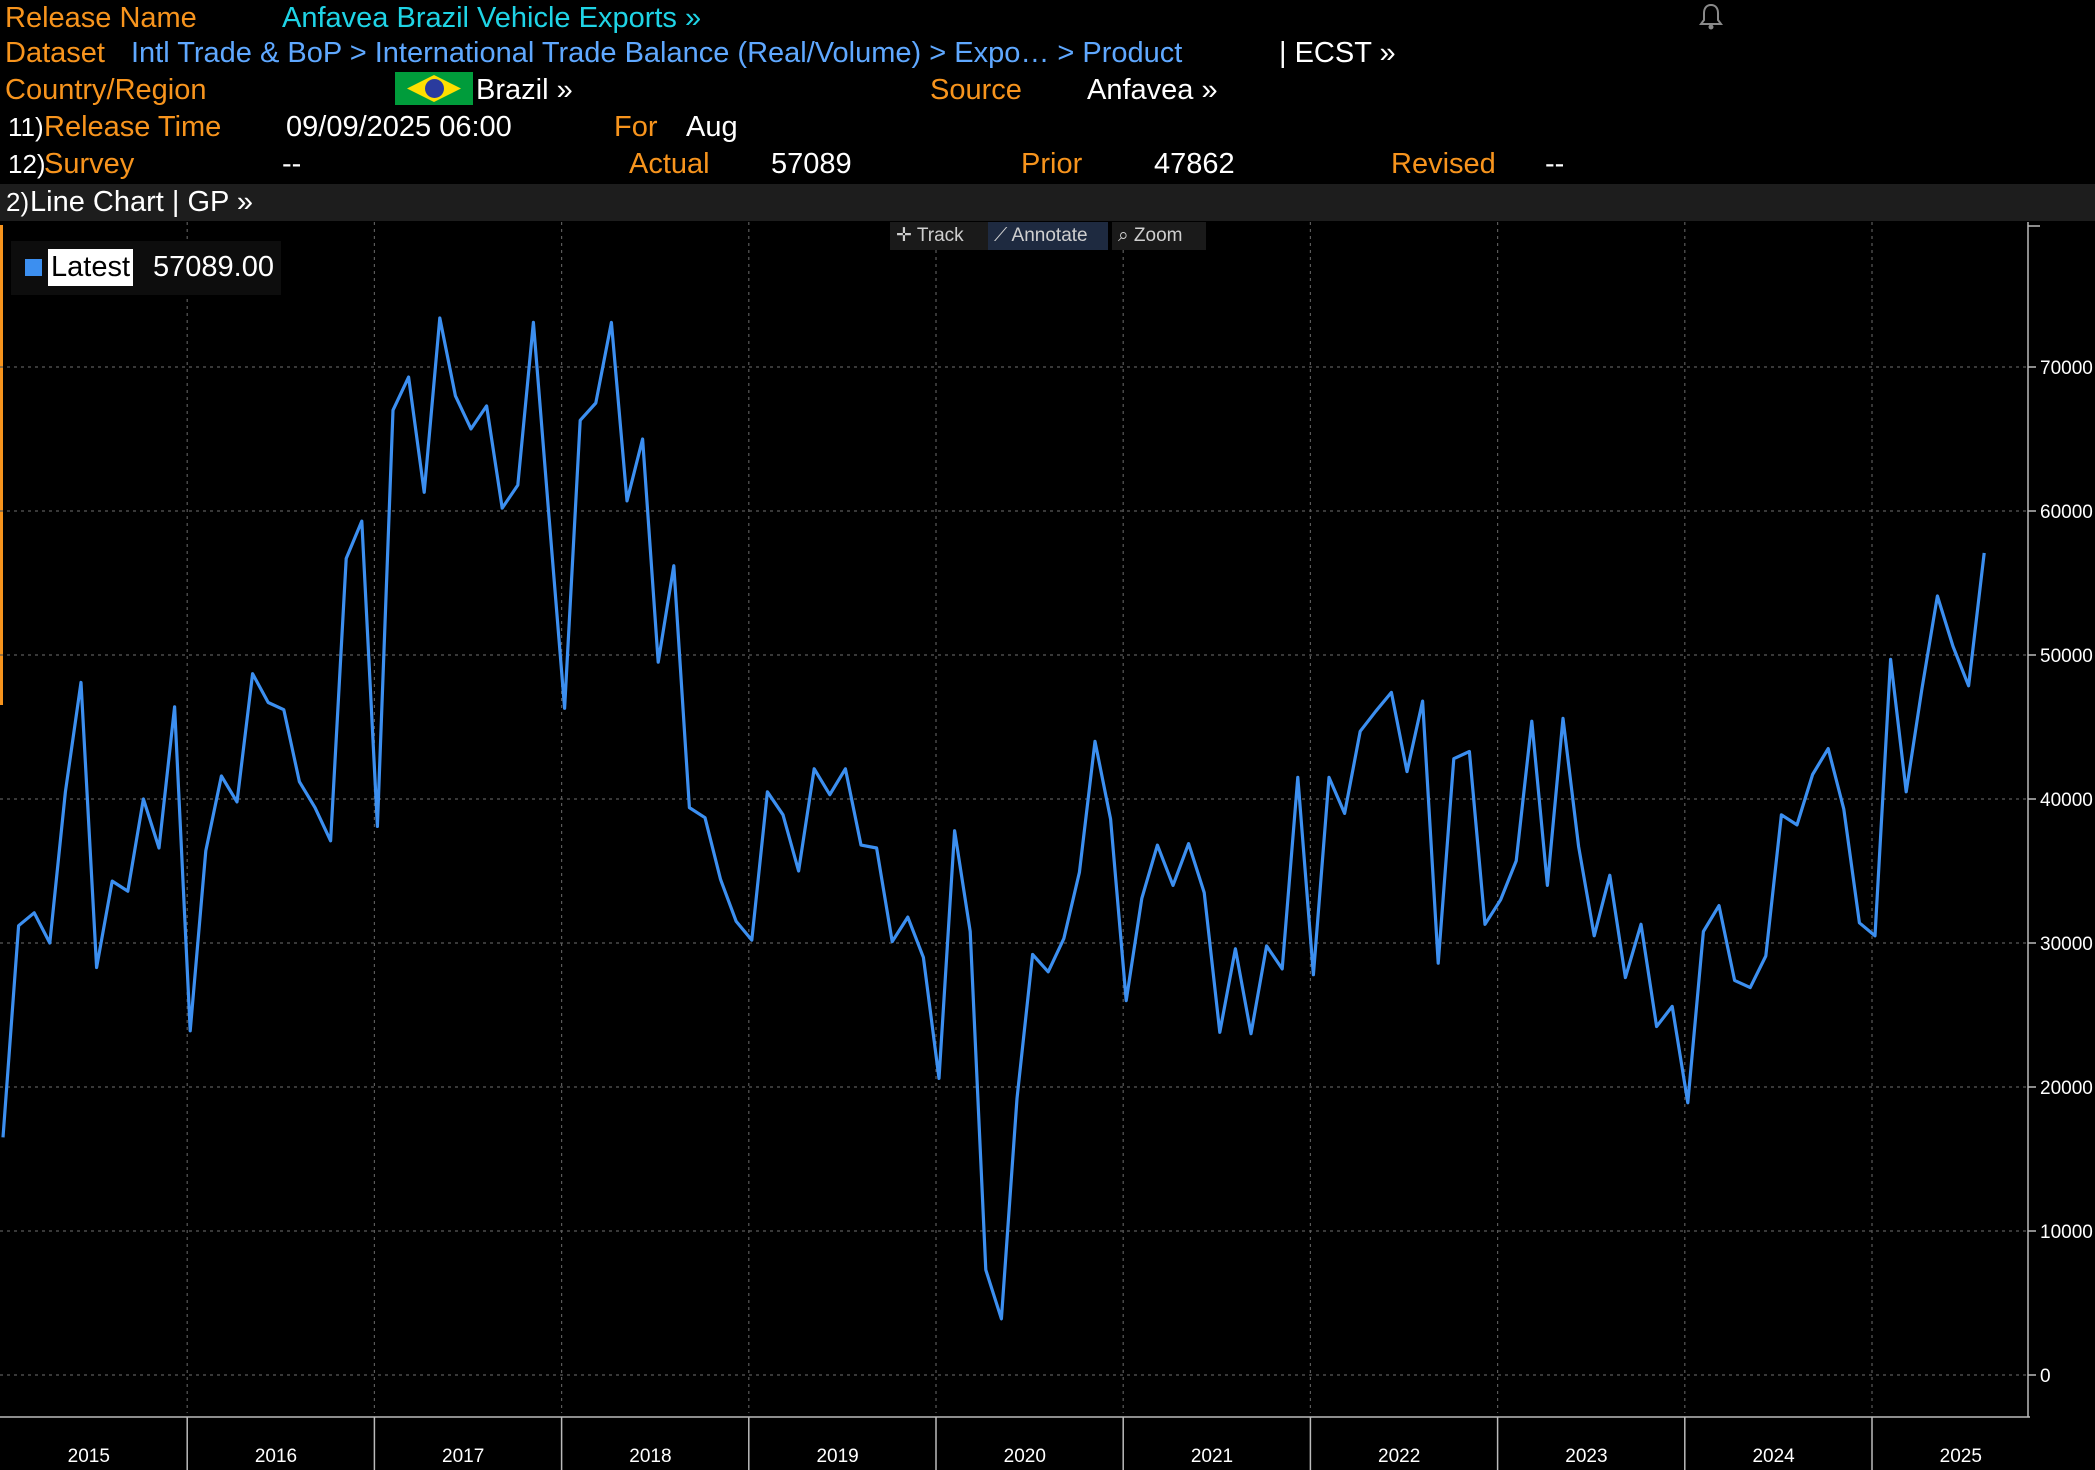 This screenshot has height=1470, width=2095. I want to click on magnifier-icon: ⌕, so click(1123, 235).